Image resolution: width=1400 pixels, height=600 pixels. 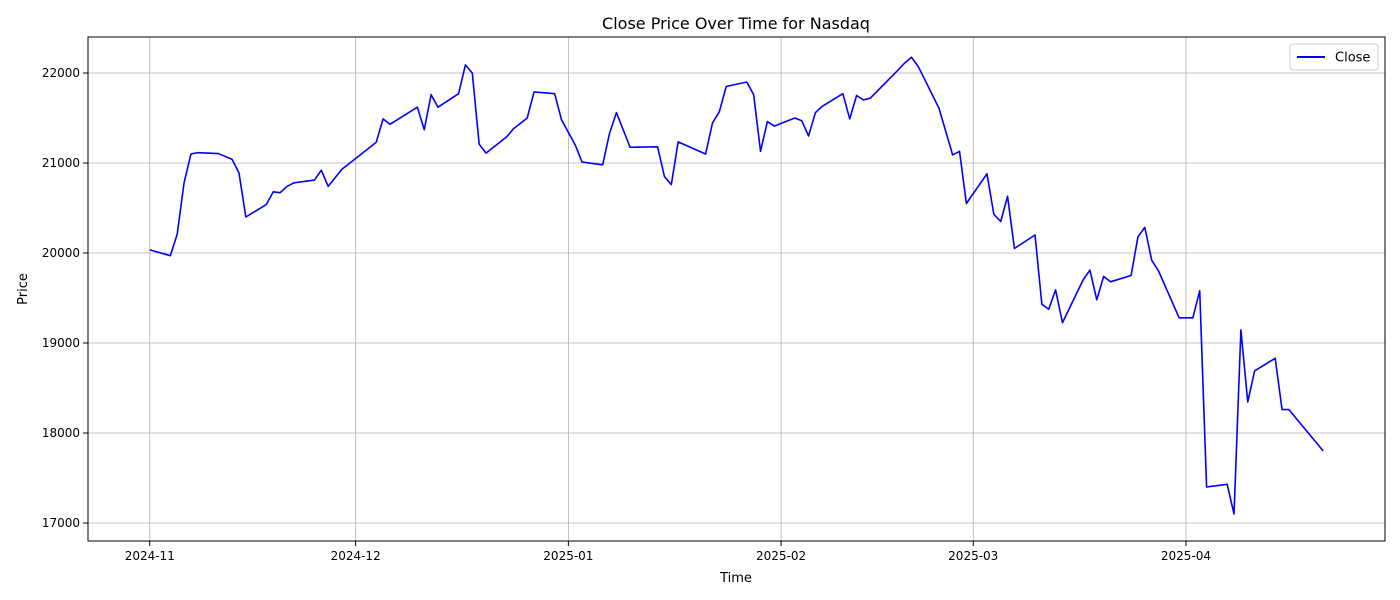 What do you see at coordinates (65, 298) in the screenshot?
I see `y-axis: 17000 18000 19000 20000 21000 22000` at bounding box center [65, 298].